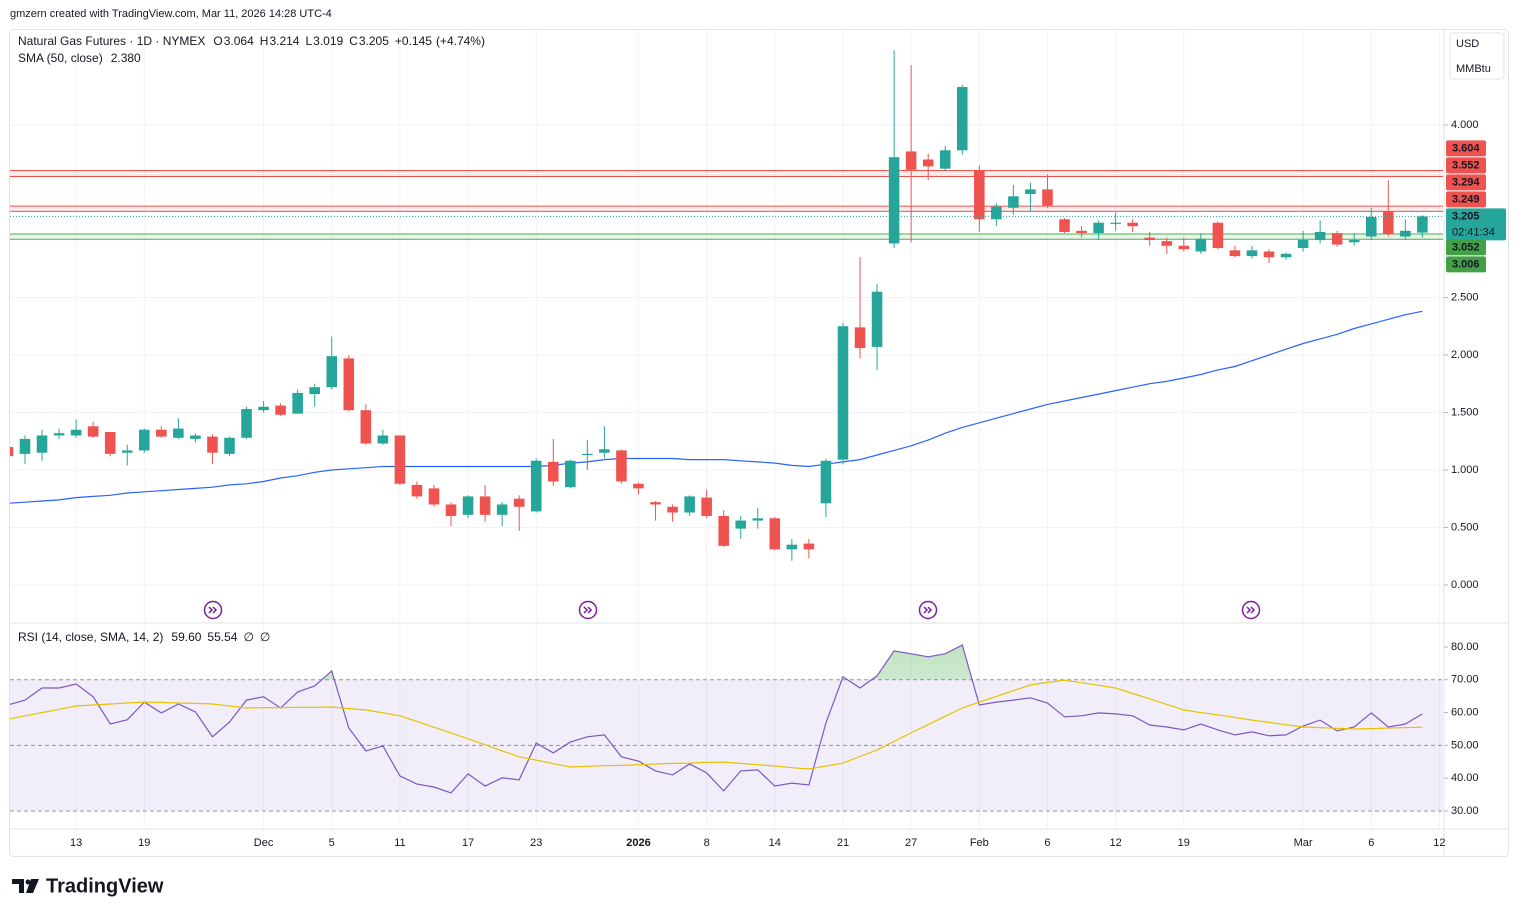  I want to click on ohlc-key: L, so click(308, 41).